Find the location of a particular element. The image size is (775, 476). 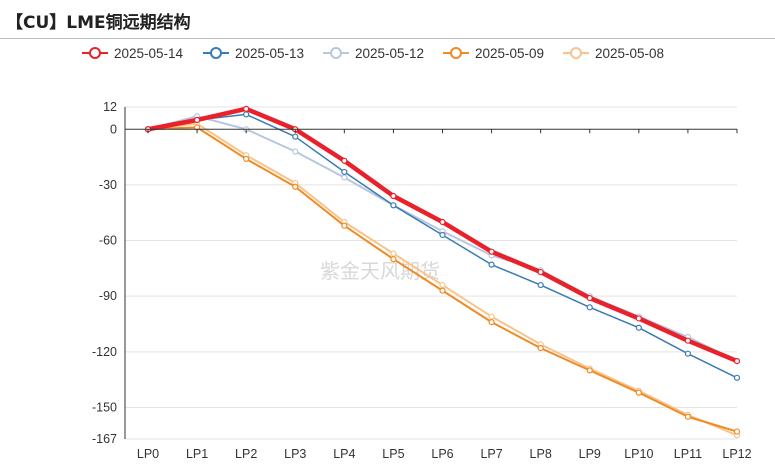

y-tick-label: -167 is located at coordinates (104, 439).